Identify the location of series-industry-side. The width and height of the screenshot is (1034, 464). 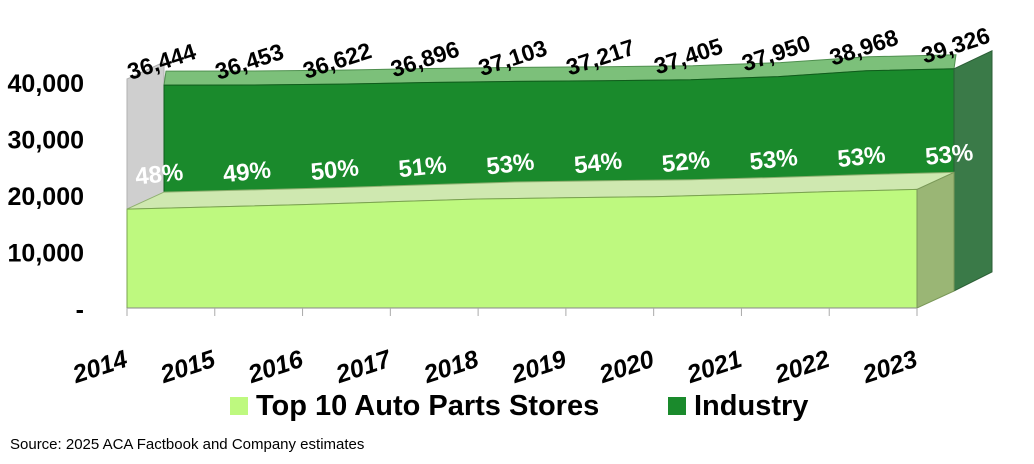
(973, 171).